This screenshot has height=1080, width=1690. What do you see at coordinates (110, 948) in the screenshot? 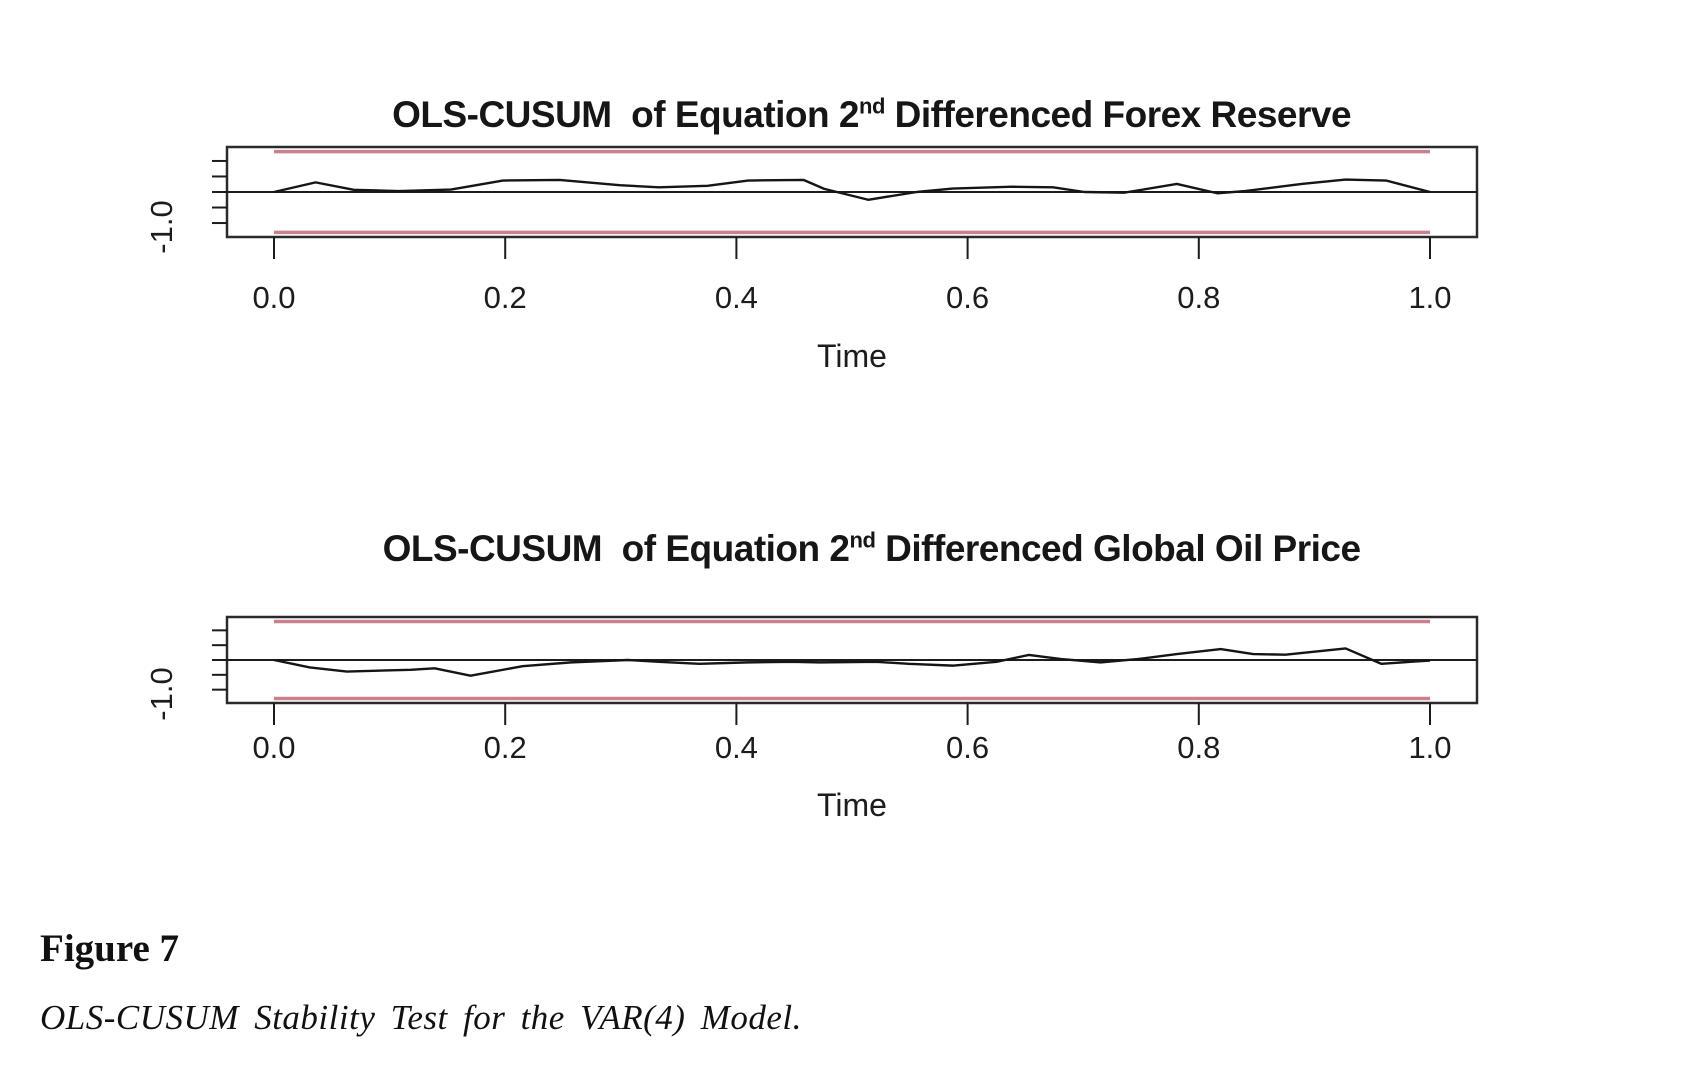
I see `figure-label: Figure 7` at bounding box center [110, 948].